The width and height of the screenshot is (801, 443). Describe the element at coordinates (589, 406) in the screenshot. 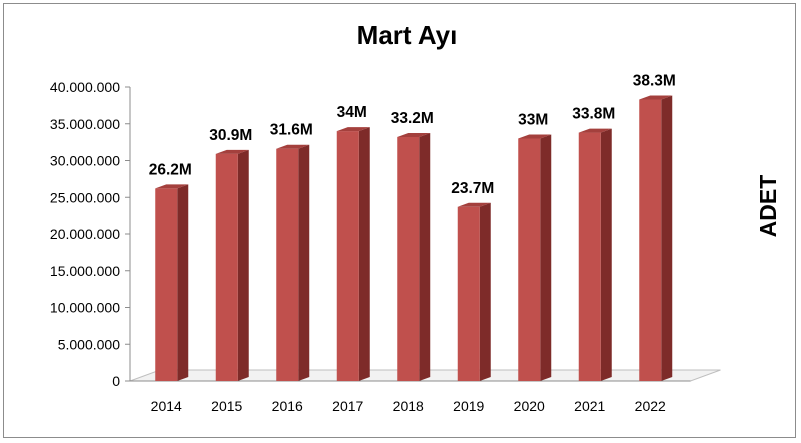

I see `x-tick-label: 2021` at that location.